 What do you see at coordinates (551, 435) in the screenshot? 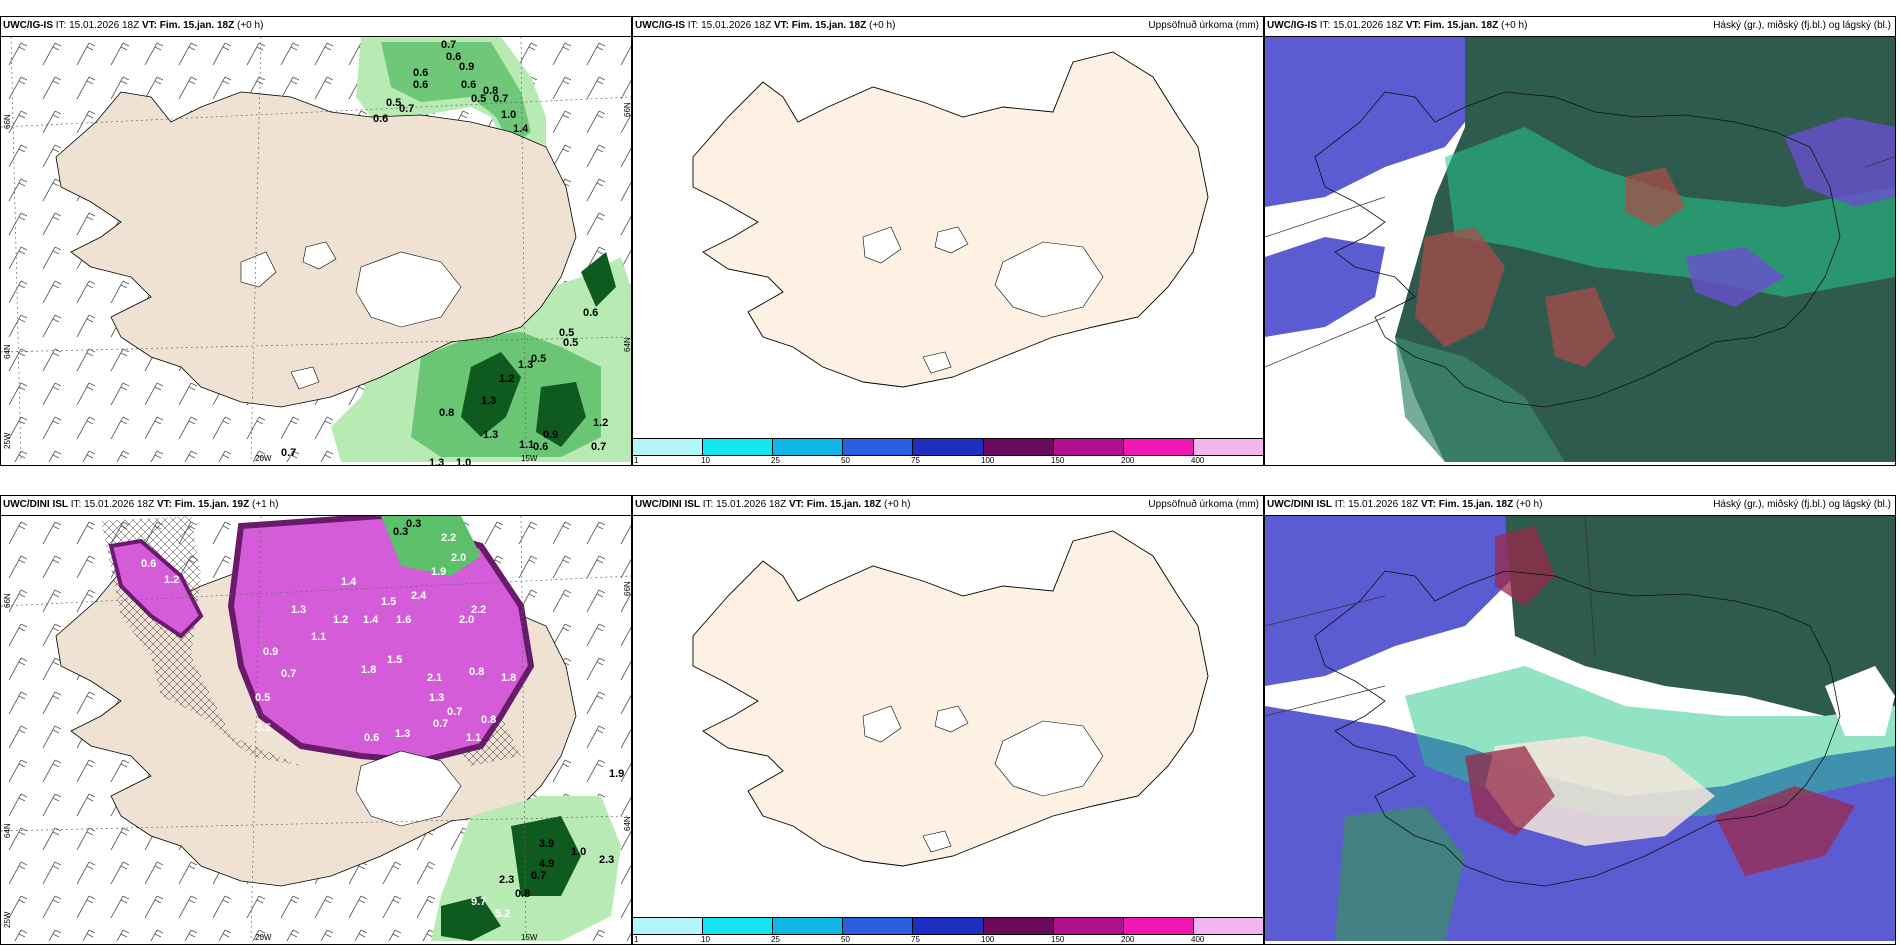
I see `precip-value: 0.9` at bounding box center [551, 435].